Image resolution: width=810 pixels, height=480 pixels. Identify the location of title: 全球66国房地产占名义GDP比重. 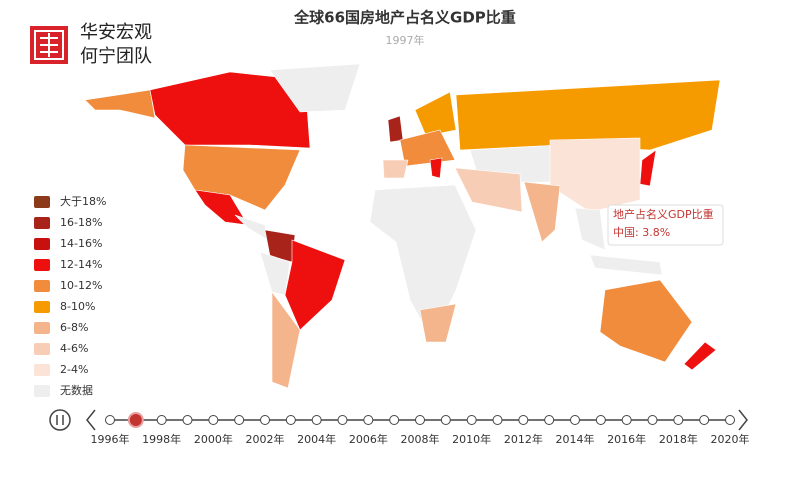
(404, 18).